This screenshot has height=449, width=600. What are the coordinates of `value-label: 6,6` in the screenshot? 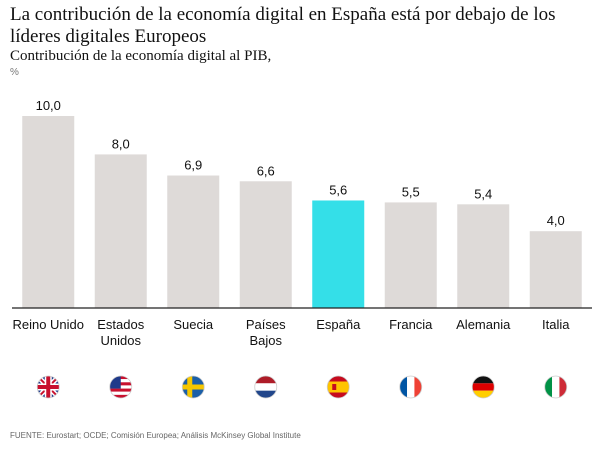 It's located at (266, 170).